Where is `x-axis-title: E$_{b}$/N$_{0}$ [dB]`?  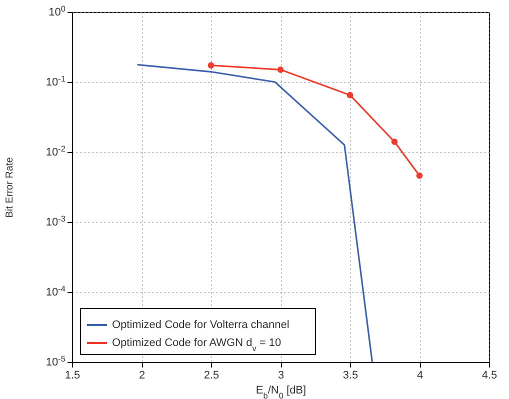
x-axis-title: E$_{b}$/N$_{0}$ [dB] is located at coordinates (281, 391).